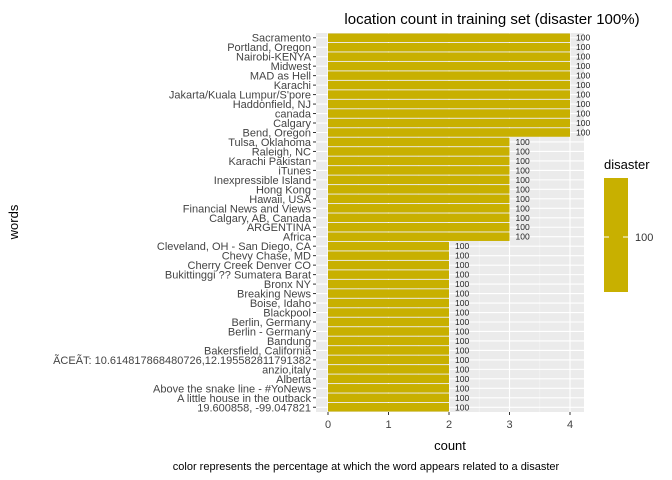 This screenshot has width=672, height=480. What do you see at coordinates (272, 105) in the screenshot?
I see `y-tick-label: Haddonfield, NJ` at bounding box center [272, 105].